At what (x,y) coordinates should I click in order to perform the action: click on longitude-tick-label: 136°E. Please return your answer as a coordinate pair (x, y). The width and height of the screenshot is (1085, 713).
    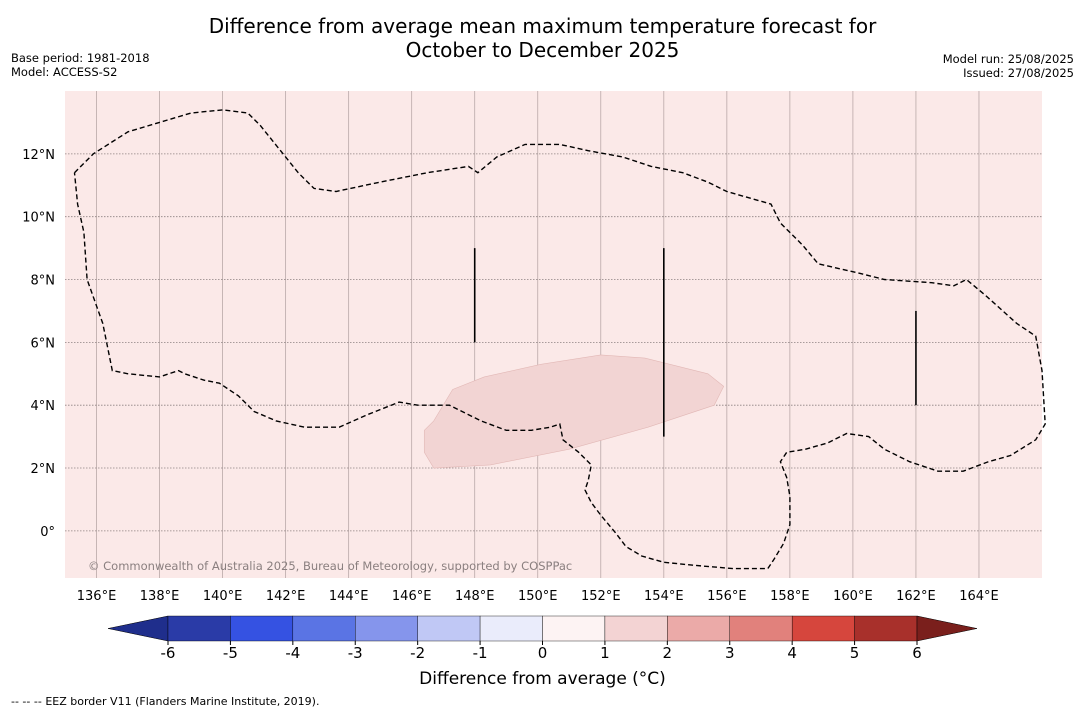
    Looking at the image, I should click on (97, 596).